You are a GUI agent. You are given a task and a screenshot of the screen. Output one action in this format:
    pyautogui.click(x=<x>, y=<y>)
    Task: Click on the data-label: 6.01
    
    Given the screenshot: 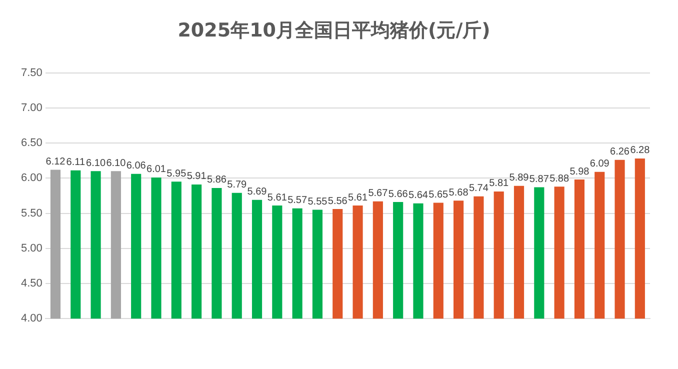 What is the action you would take?
    pyautogui.click(x=156, y=170)
    